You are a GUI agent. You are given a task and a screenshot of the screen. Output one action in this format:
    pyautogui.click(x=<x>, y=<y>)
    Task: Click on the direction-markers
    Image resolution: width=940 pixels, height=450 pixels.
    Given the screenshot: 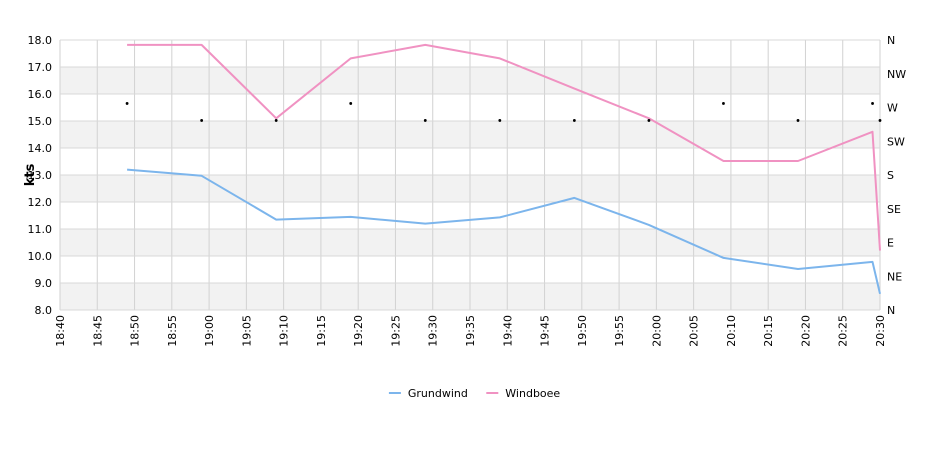 What is the action you would take?
    pyautogui.click(x=503, y=112)
    